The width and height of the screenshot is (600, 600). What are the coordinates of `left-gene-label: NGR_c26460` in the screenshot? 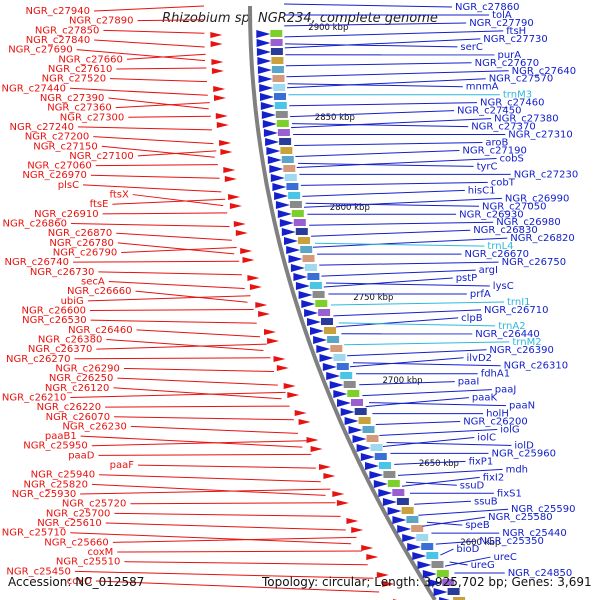 It's located at (100, 330).